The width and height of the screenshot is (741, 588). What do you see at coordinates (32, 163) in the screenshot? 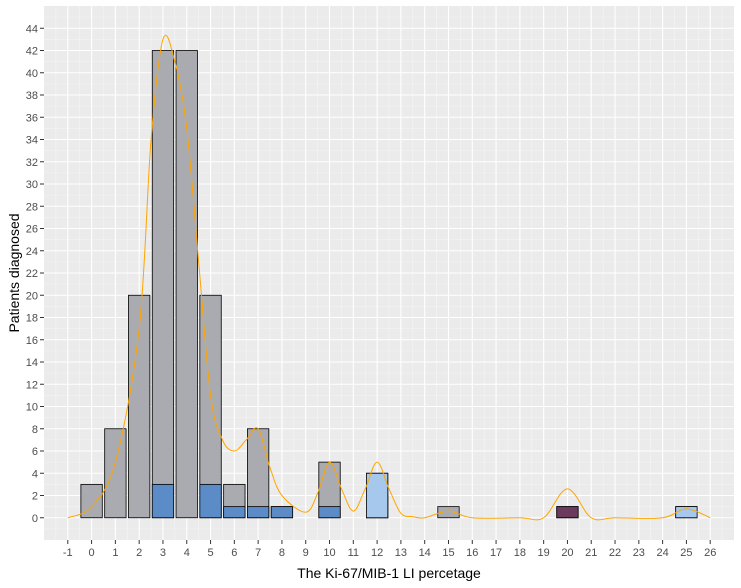
I see `y-tick-label: 32` at bounding box center [32, 163].